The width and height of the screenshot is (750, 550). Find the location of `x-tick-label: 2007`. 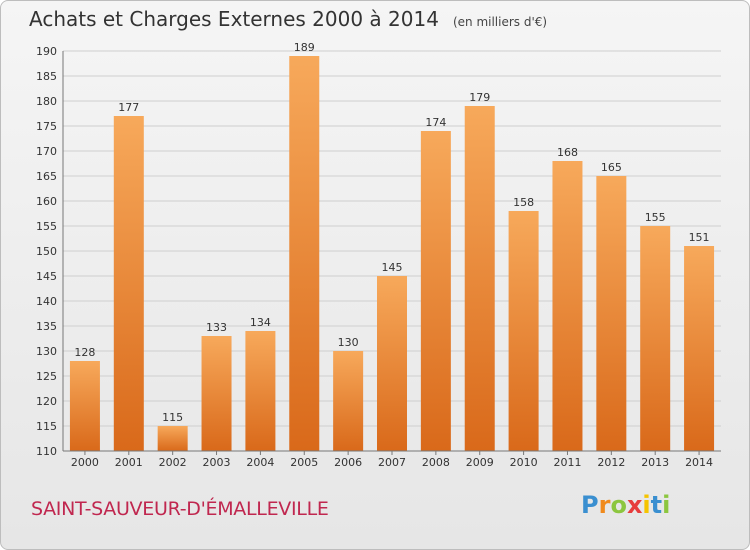

x-tick-label: 2007 is located at coordinates (392, 462).